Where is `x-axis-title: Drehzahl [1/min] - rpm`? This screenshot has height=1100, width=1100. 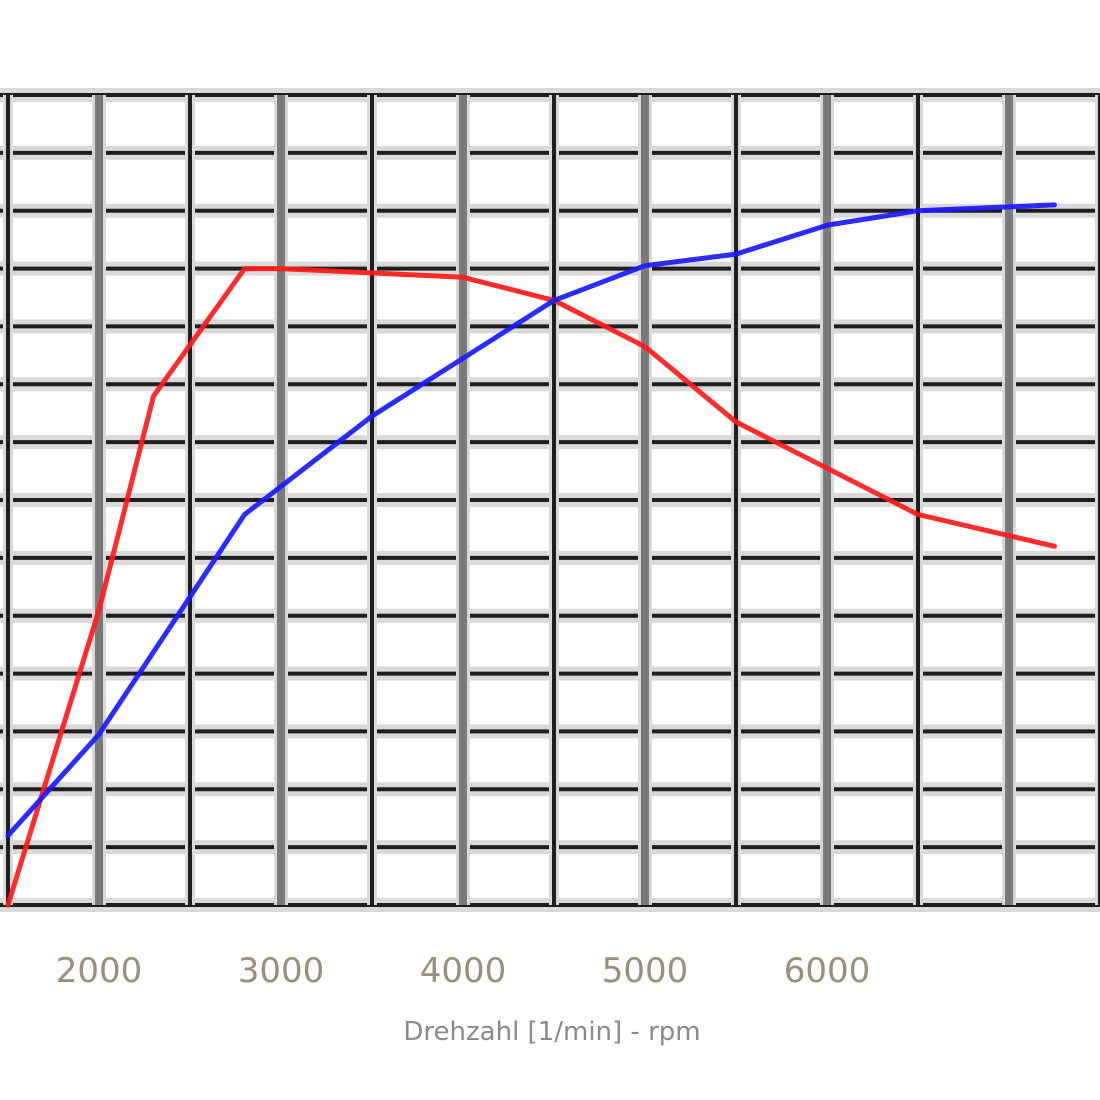
x-axis-title: Drehzahl [1/min] - rpm is located at coordinates (551, 1032).